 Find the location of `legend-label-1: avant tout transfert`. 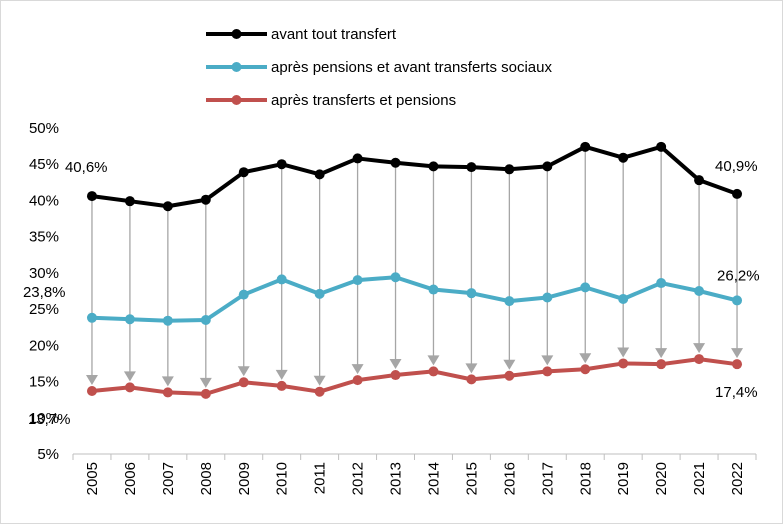

legend-label-1: avant tout transfert is located at coordinates (334, 34).